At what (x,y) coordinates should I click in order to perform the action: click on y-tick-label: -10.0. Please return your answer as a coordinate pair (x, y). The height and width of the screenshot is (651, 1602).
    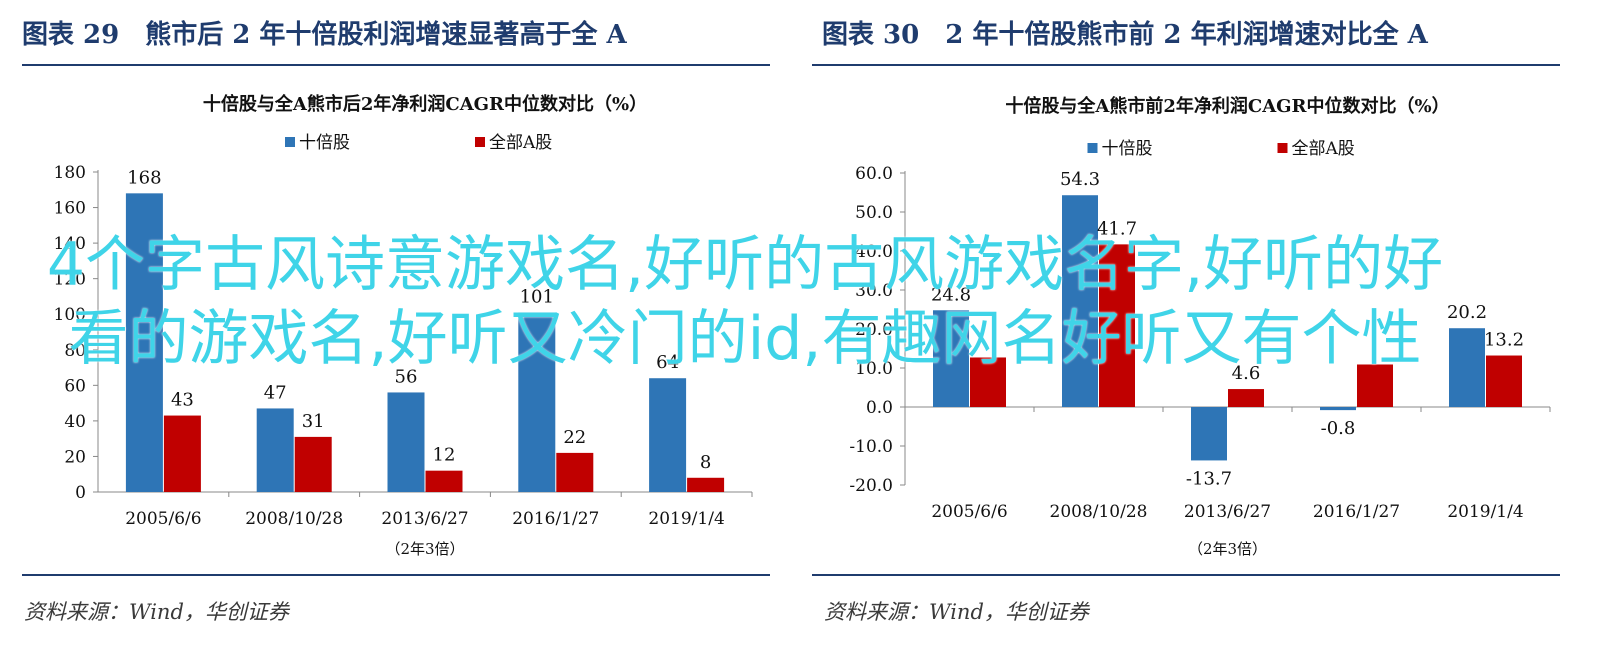
    Looking at the image, I should click on (871, 447).